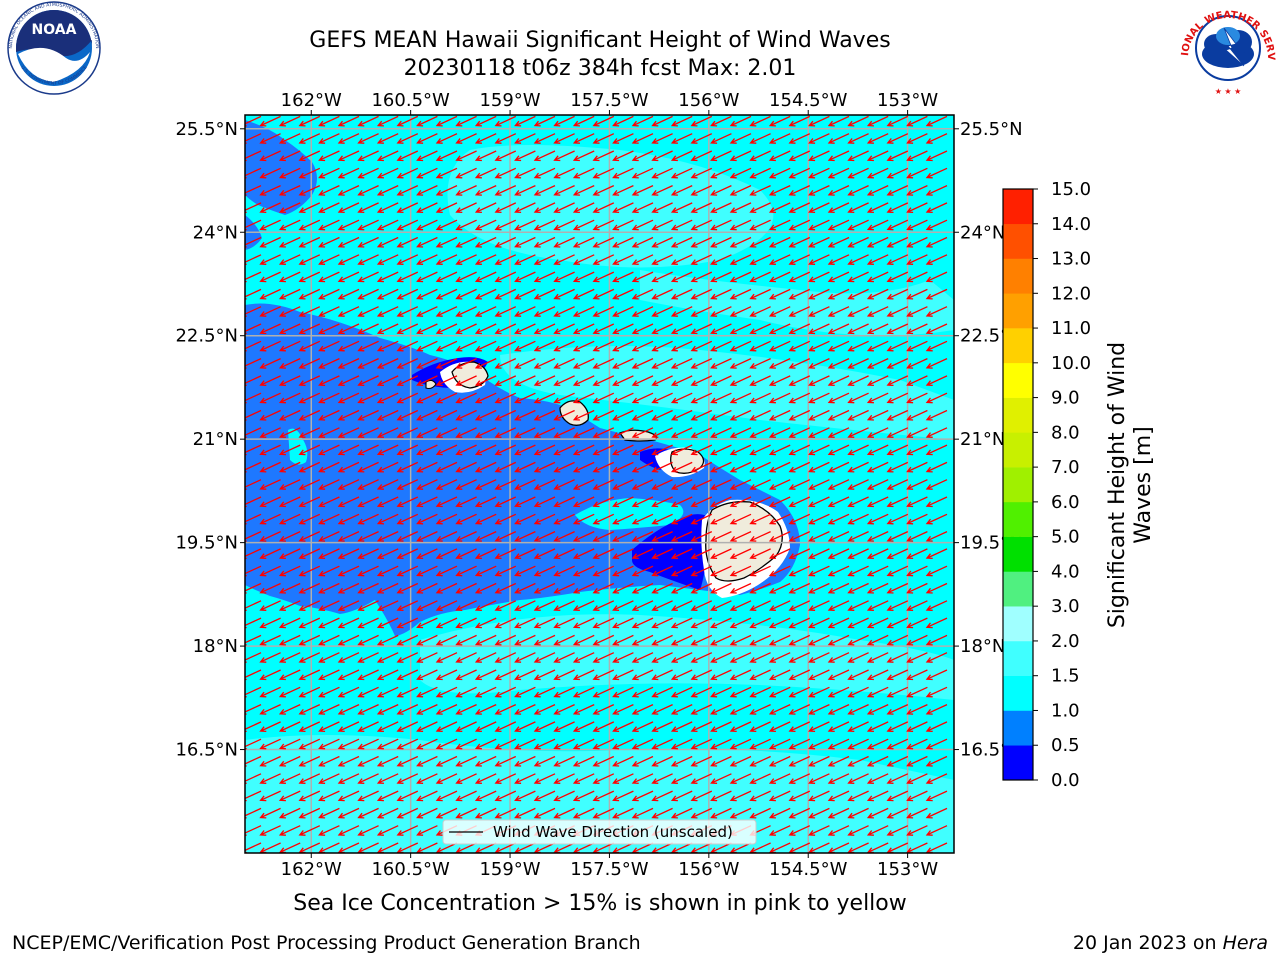 This screenshot has width=1280, height=960. Describe the element at coordinates (1065, 780) in the screenshot. I see `colorbar-tick-label: 0.0` at that location.